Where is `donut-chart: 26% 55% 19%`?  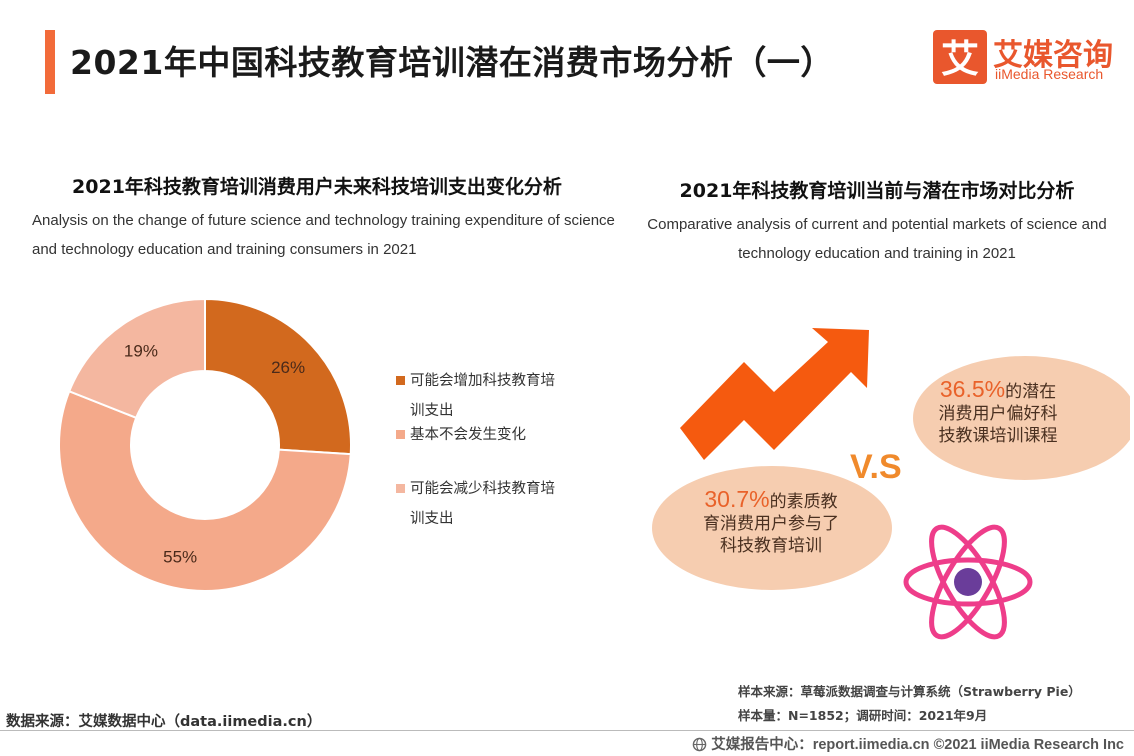 donut-chart: 26% 55% 19% is located at coordinates (205, 444).